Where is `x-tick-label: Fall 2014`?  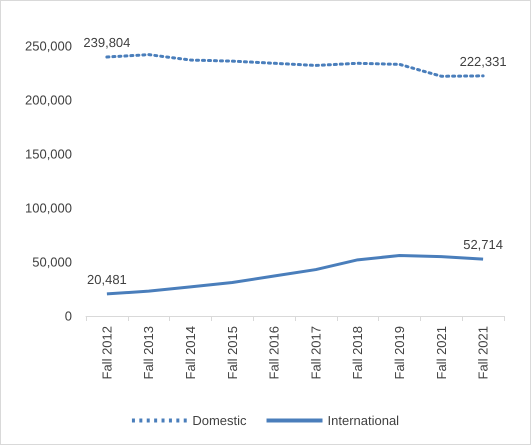
x-tick-label: Fall 2014 is located at coordinates (190, 353).